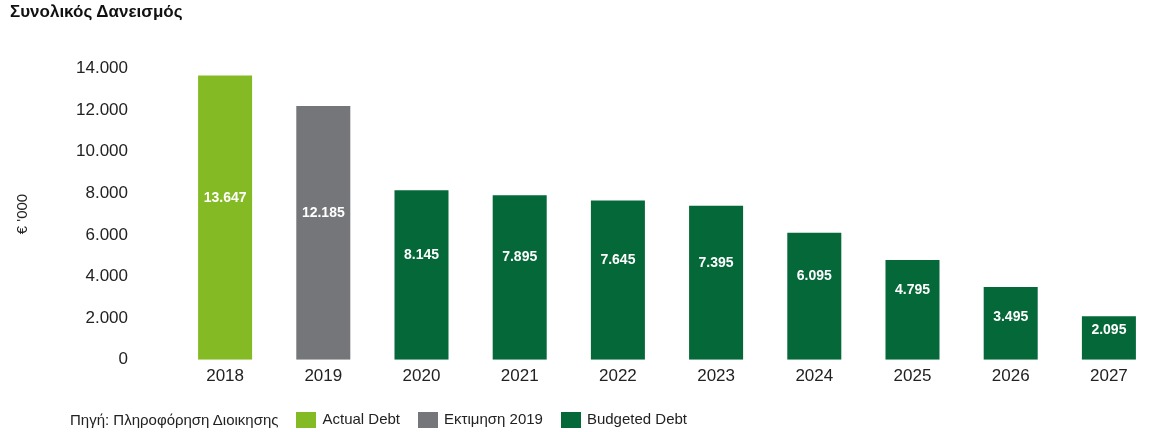  What do you see at coordinates (1109, 328) in the screenshot?
I see `data-label: 2.095` at bounding box center [1109, 328].